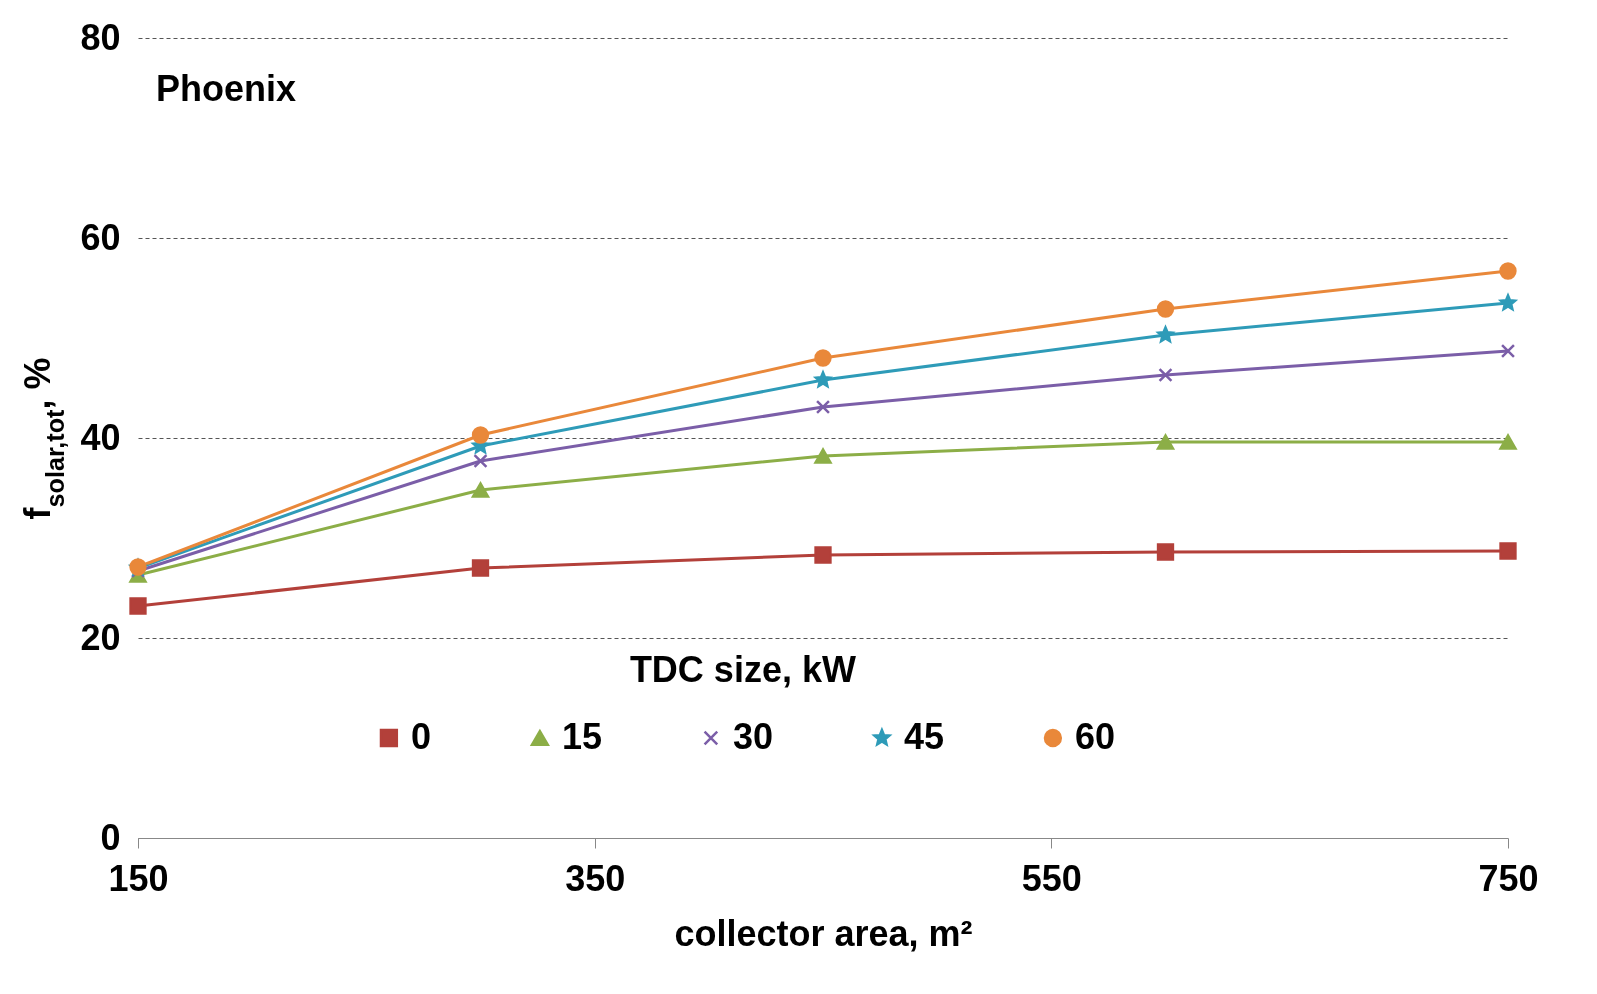 This screenshot has height=994, width=1597. I want to click on x-axis-title: collector area, m², so click(823, 933).